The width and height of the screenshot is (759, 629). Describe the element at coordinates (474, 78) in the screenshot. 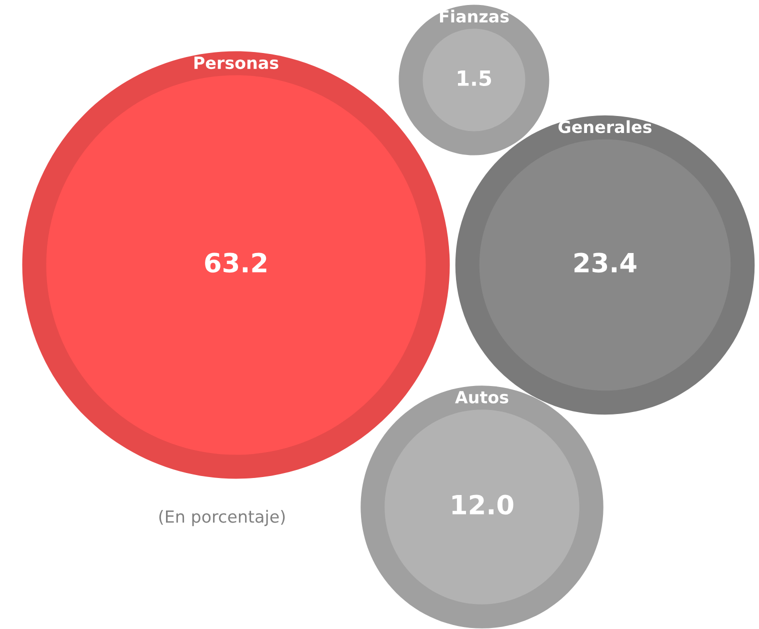

I see `data-label: 1.5` at that location.